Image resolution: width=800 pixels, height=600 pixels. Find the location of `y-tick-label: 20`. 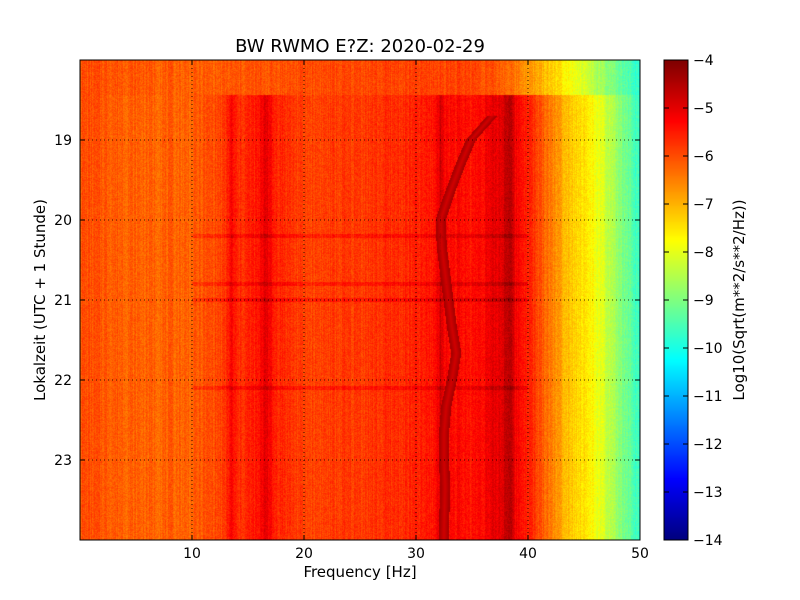

y-tick-label: 20 is located at coordinates (63, 221).